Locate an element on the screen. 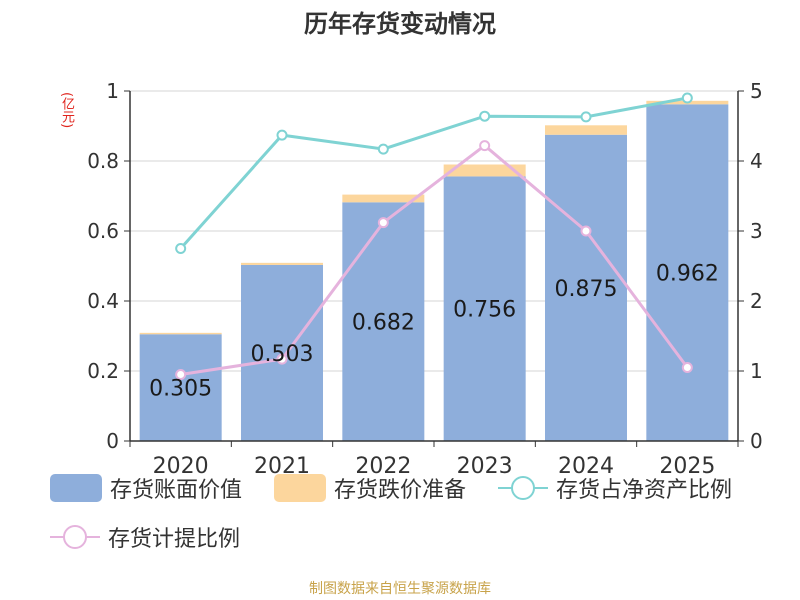  legend-item-impairment: 存货跌价准备 is located at coordinates (370, 488).